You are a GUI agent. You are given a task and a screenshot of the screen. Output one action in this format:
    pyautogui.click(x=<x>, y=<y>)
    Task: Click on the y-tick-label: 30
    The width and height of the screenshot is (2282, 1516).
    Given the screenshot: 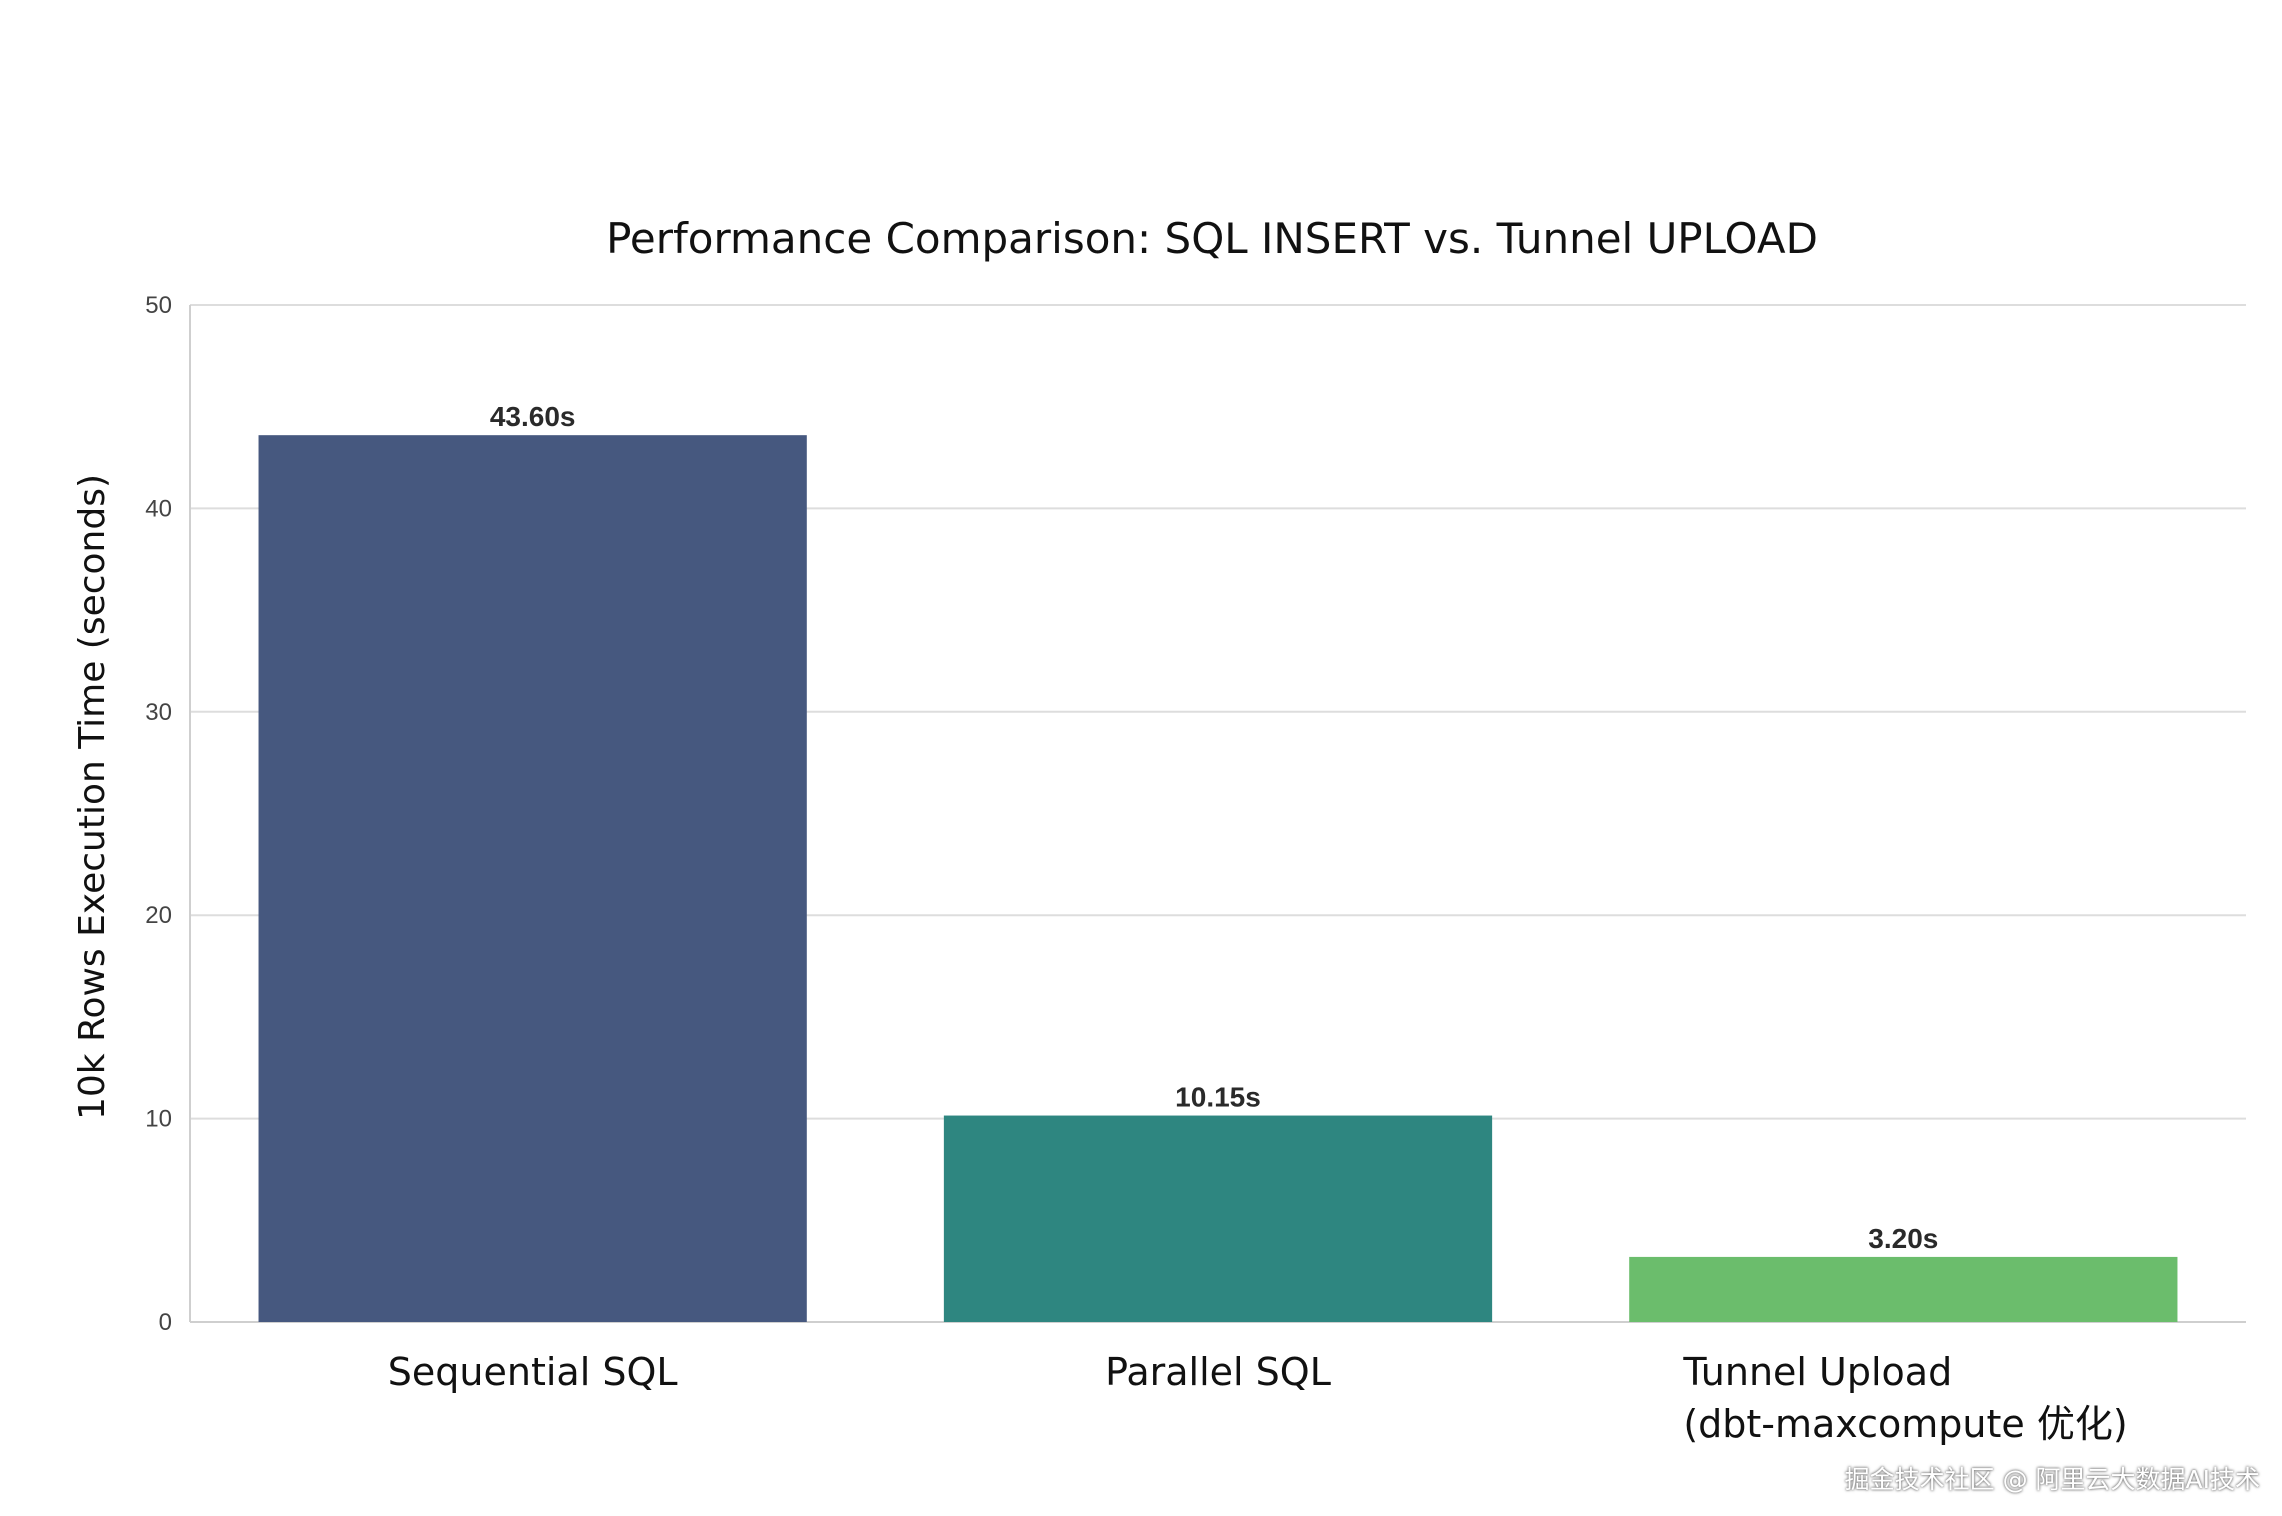 What is the action you would take?
    pyautogui.click(x=158, y=712)
    